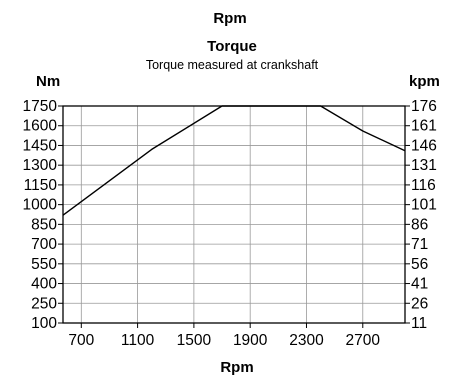 The image size is (460, 378). I want to click on y-tick-label-right: 176, so click(424, 106).